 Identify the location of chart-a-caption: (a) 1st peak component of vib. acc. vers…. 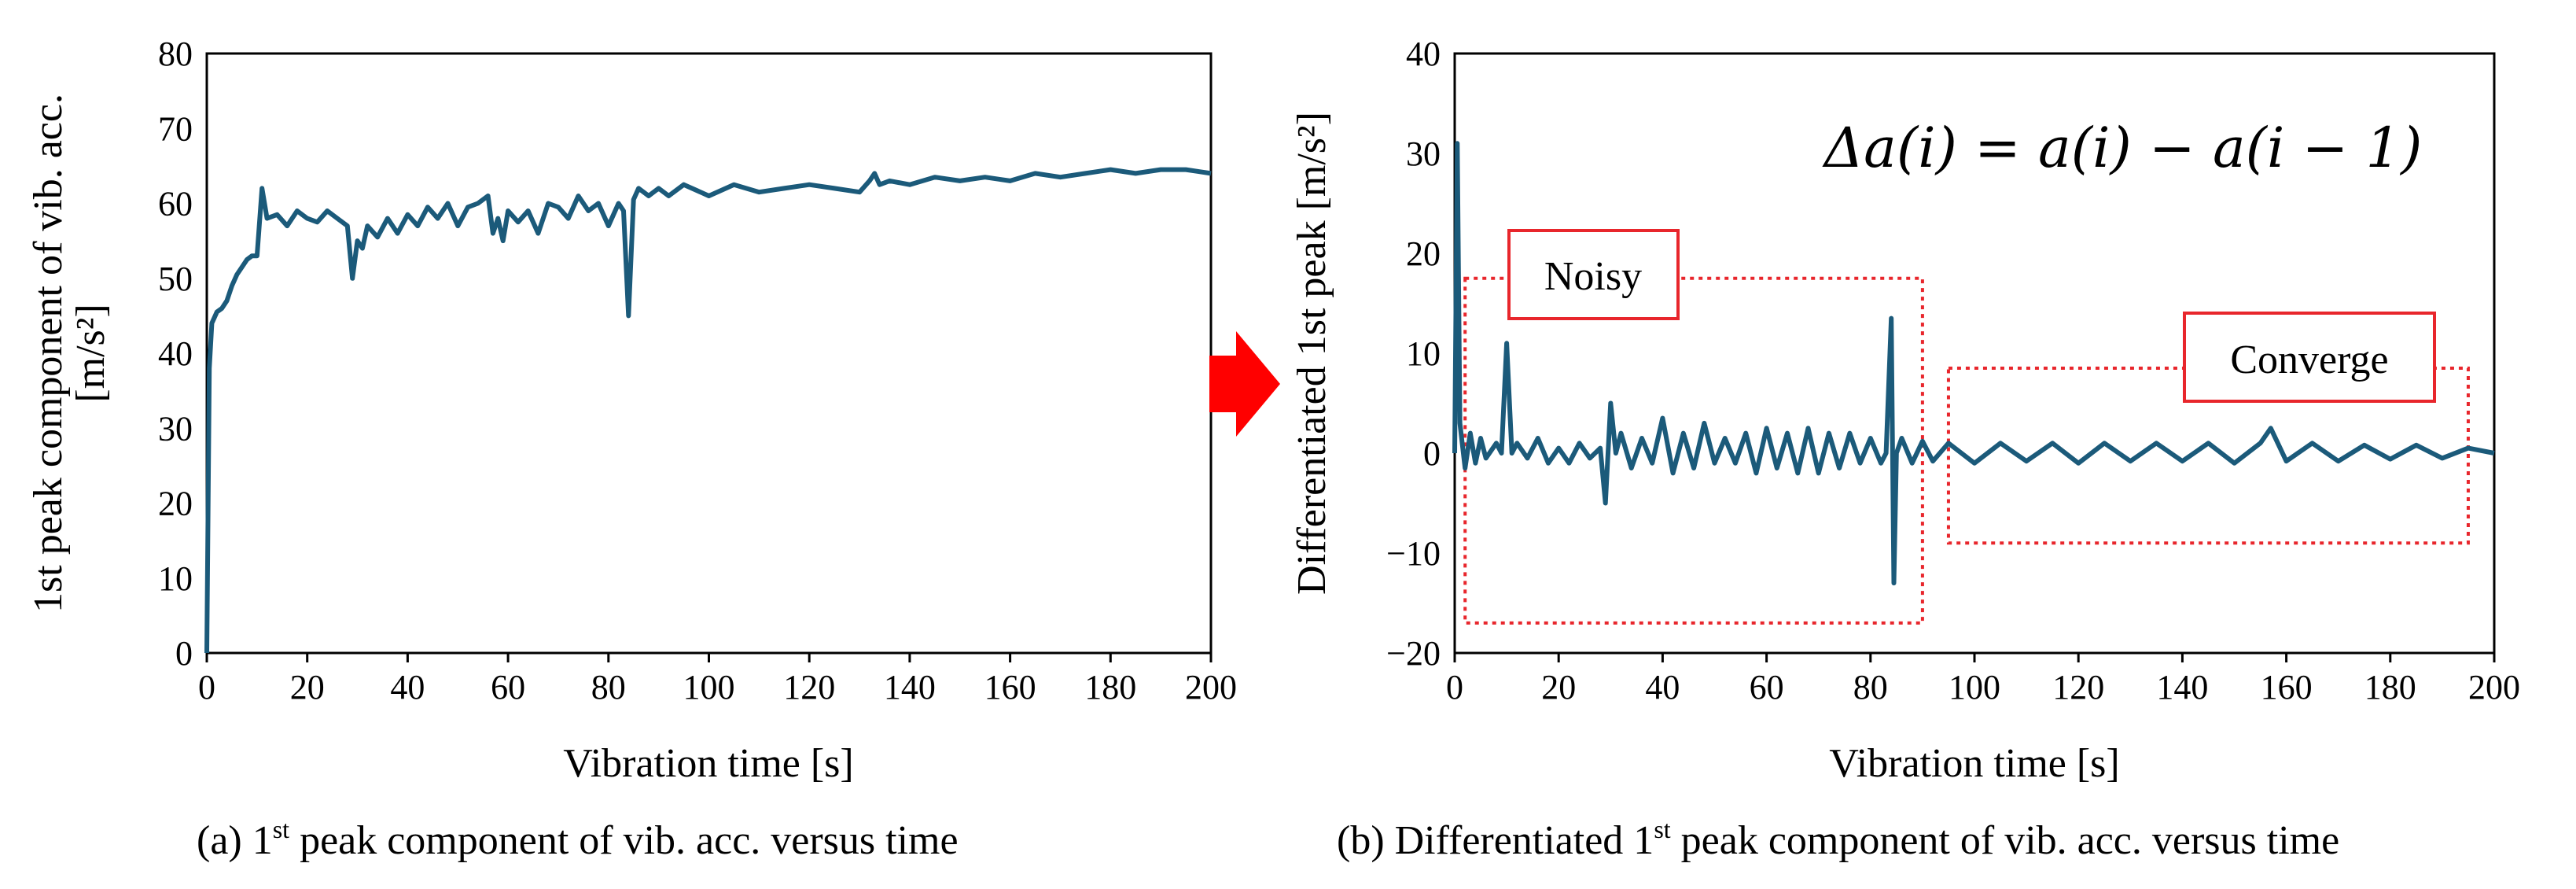
(578, 839).